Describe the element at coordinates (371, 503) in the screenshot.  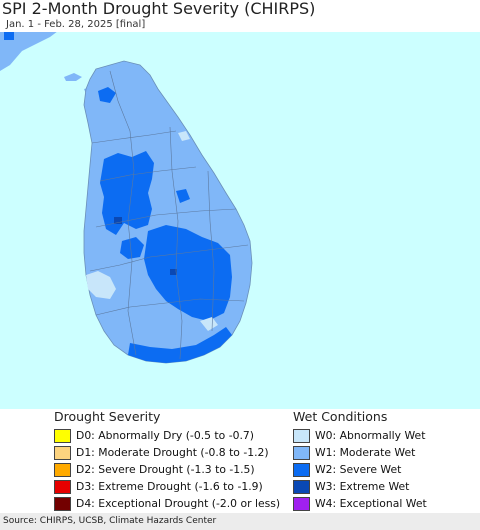
I see `wet-legend-label: W4: Exceptional Wet` at that location.